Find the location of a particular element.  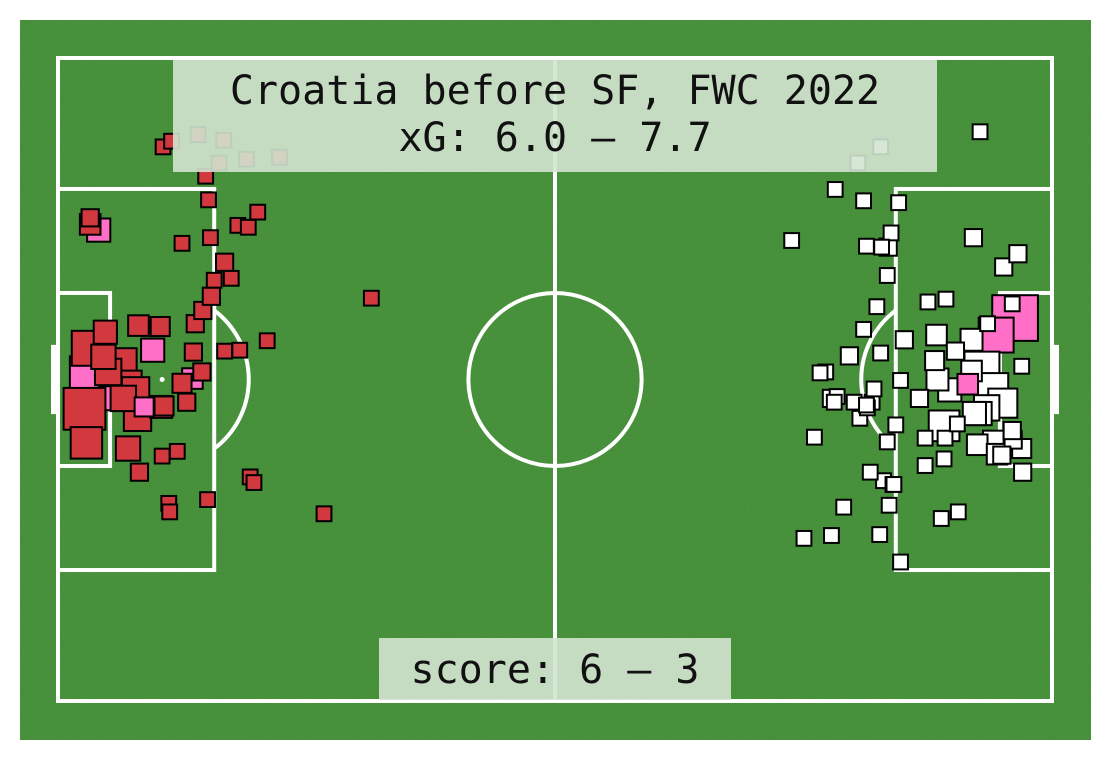

score-label: score: 6 – 3 is located at coordinates (555, 670).